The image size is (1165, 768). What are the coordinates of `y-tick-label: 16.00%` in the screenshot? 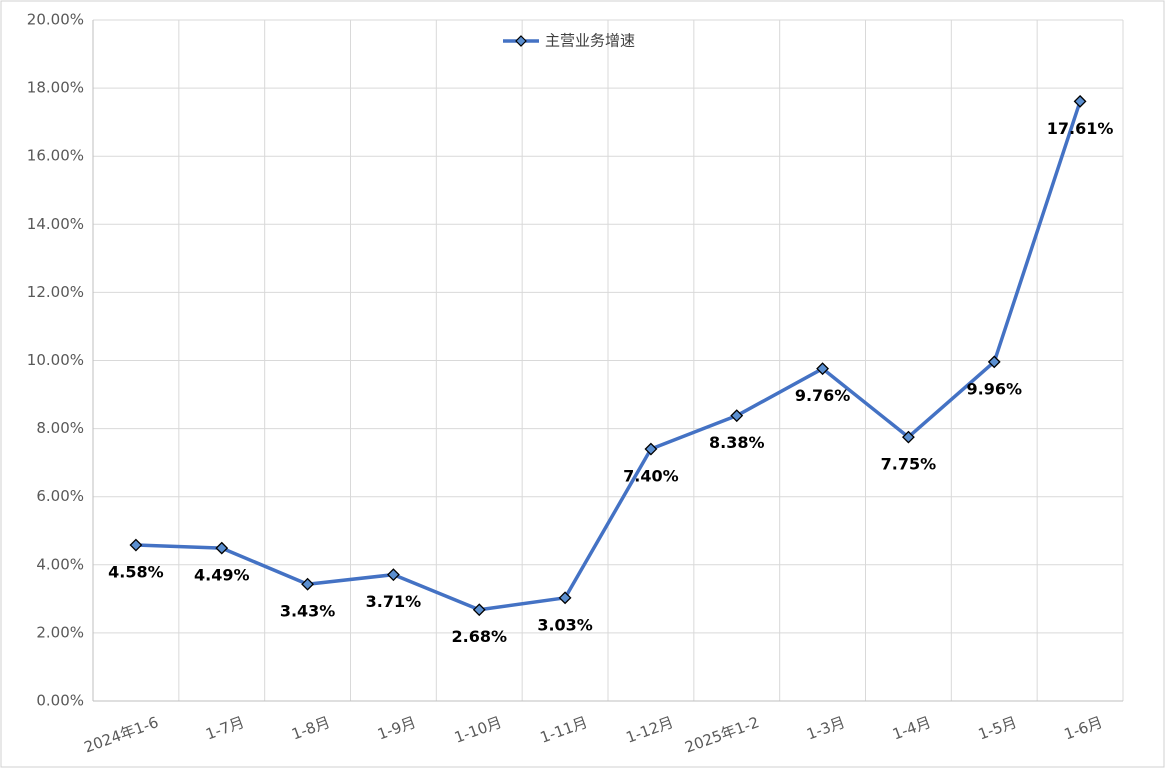 It's located at (55, 156).